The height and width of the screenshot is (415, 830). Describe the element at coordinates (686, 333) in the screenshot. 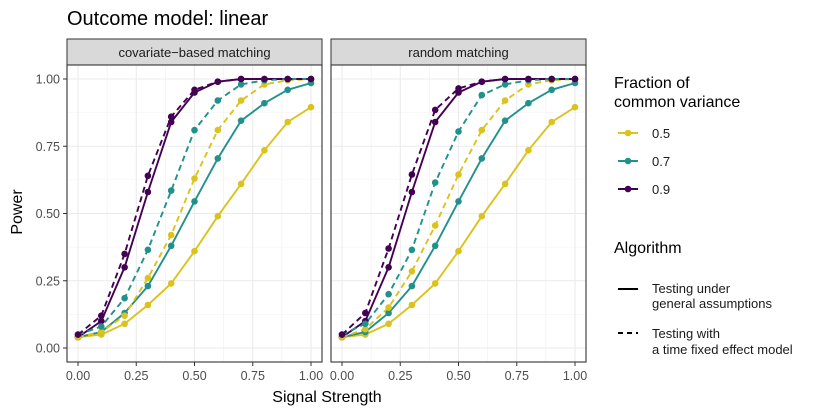

I see `legend-algorithm-label-dashed-line1: Testing with` at that location.